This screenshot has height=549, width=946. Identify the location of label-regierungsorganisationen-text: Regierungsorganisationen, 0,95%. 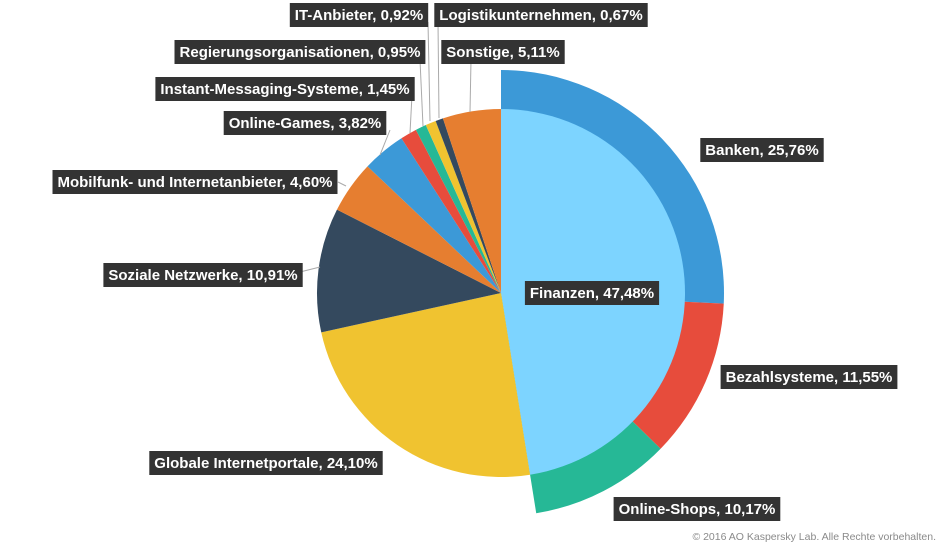
(300, 52).